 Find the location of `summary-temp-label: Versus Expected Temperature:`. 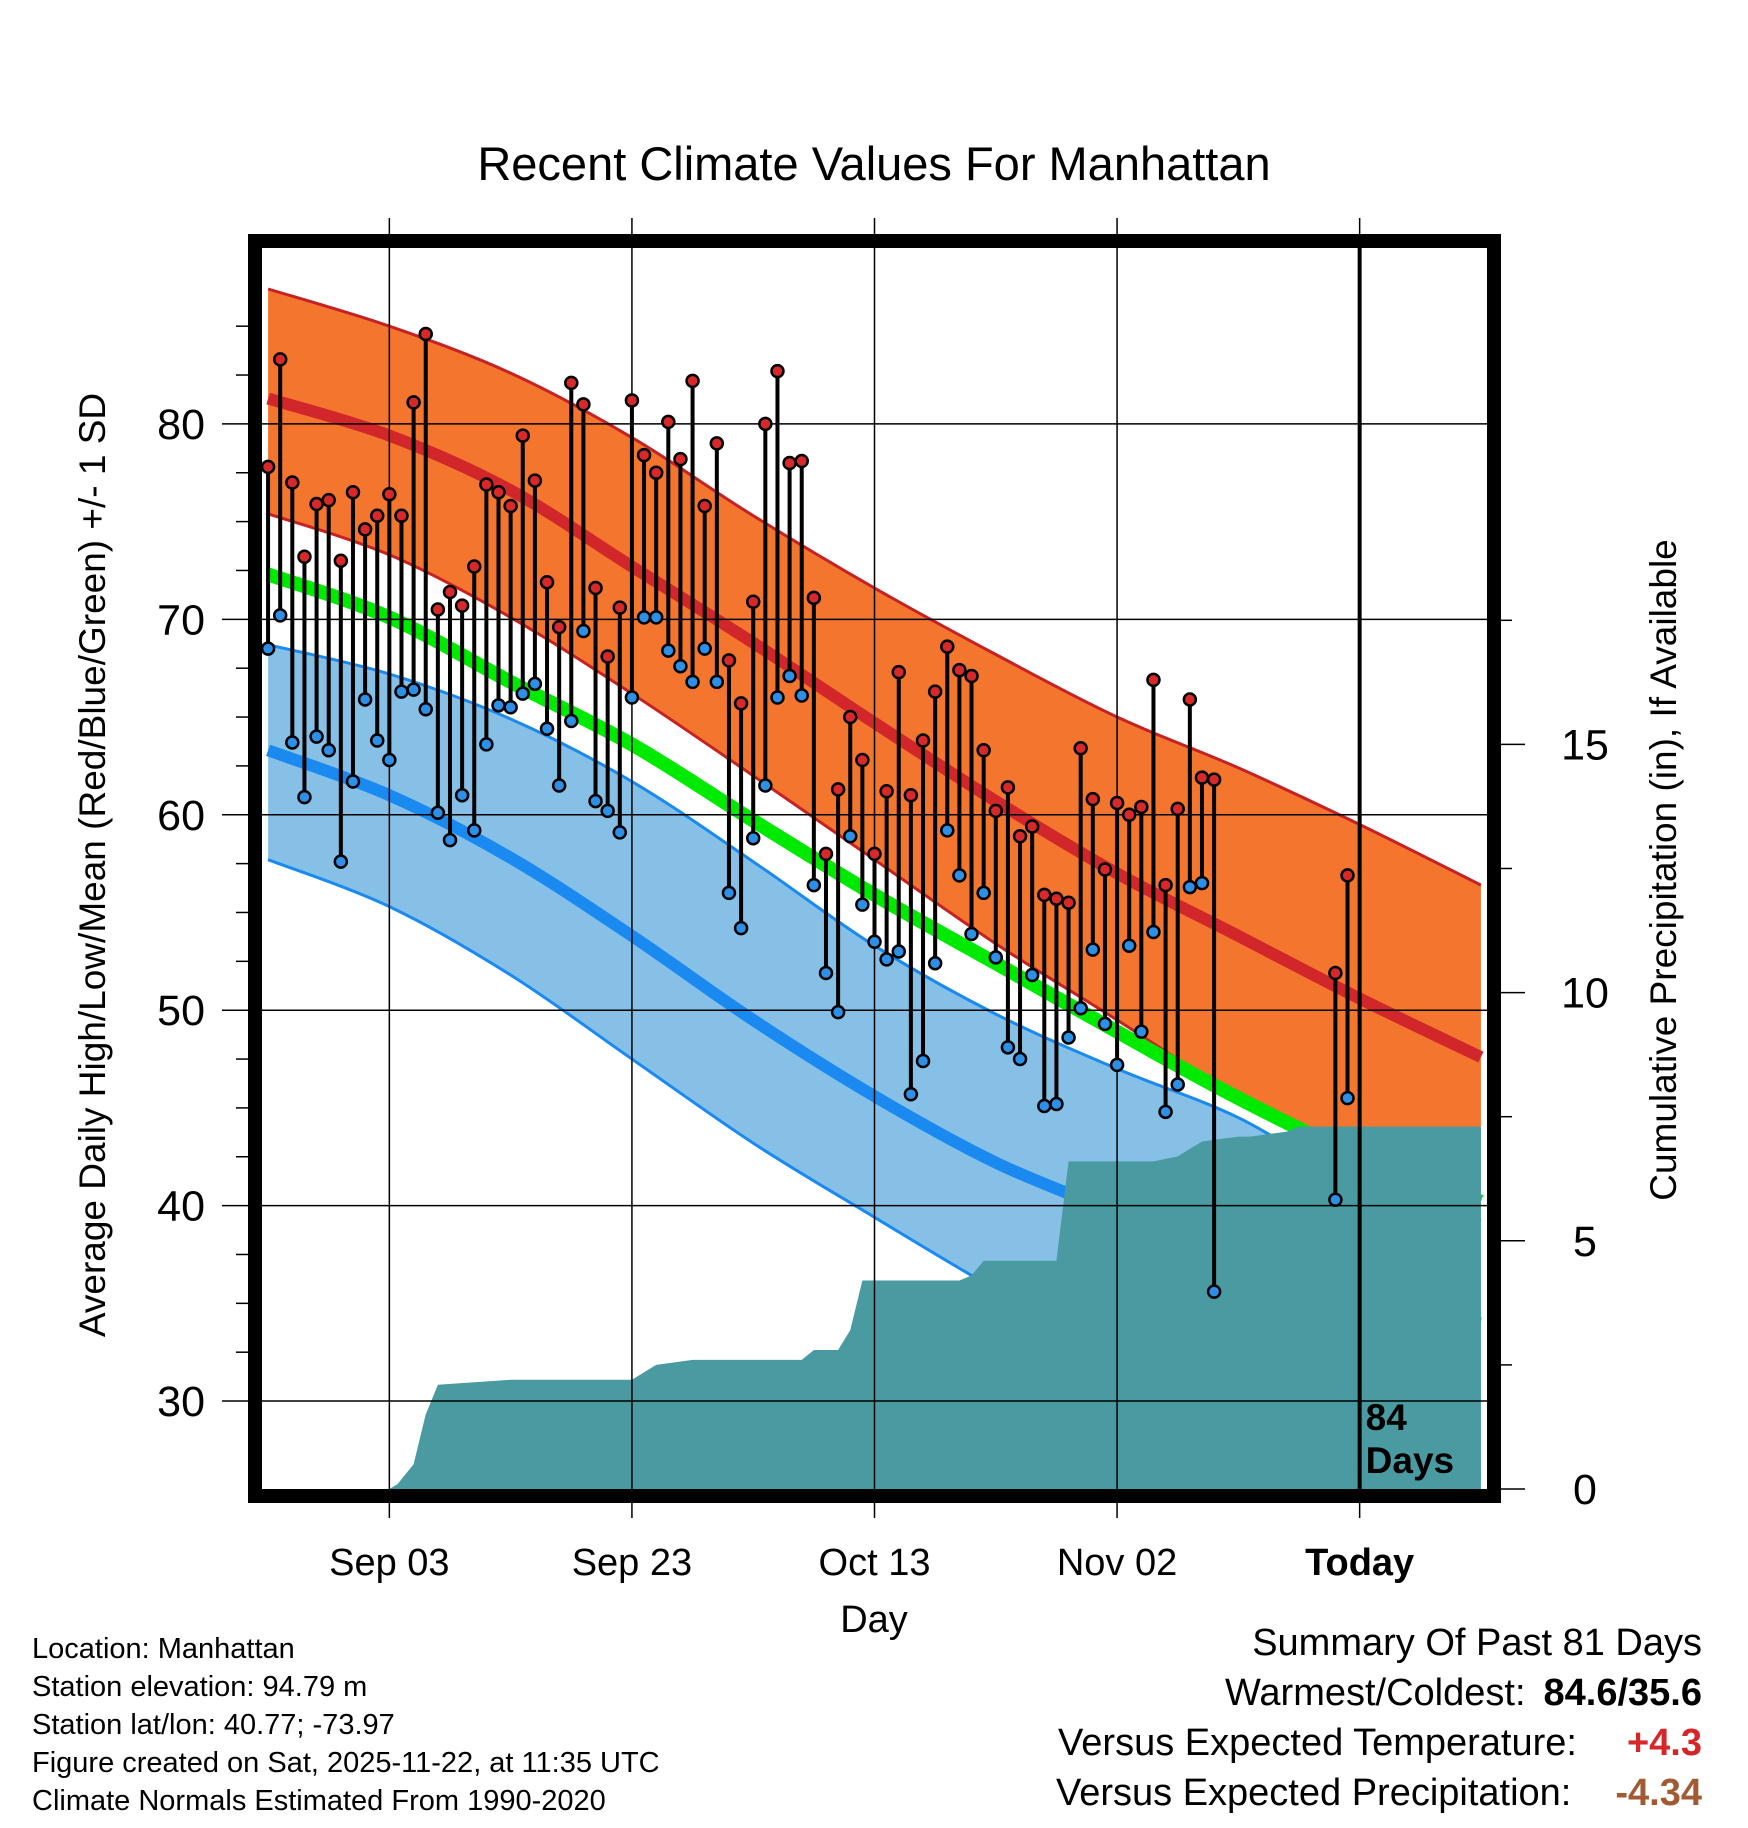

summary-temp-label: Versus Expected Temperature: is located at coordinates (1317, 1743).